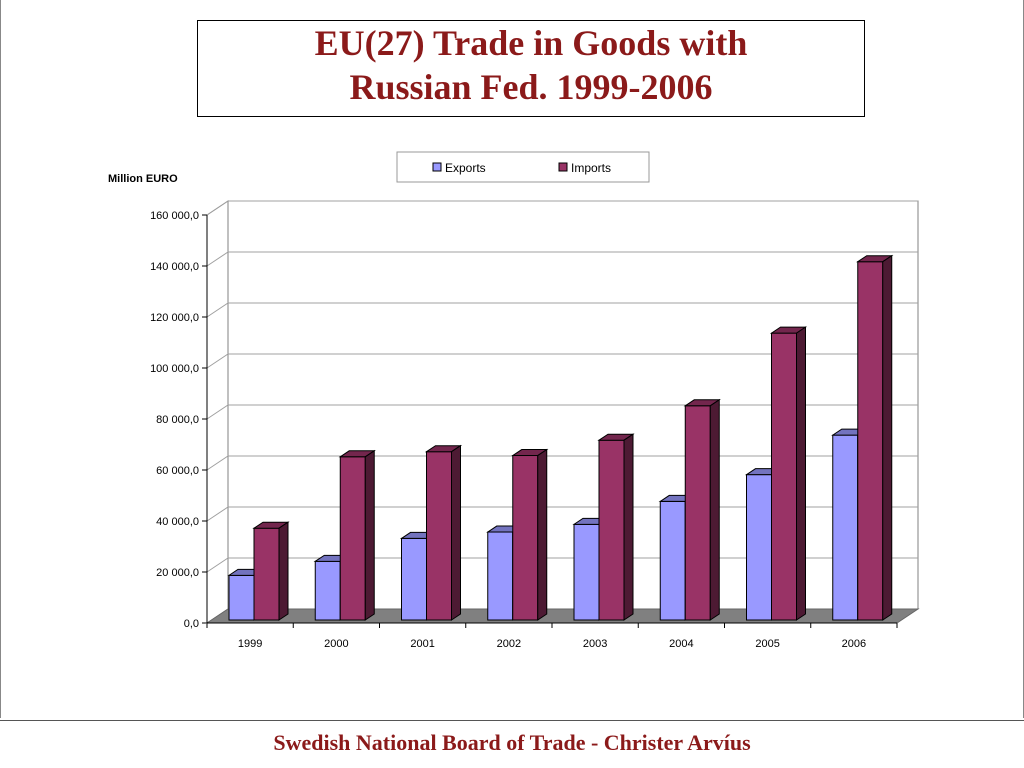 The height and width of the screenshot is (768, 1024). Describe the element at coordinates (250, 644) in the screenshot. I see `x-tick-label: 1999` at that location.